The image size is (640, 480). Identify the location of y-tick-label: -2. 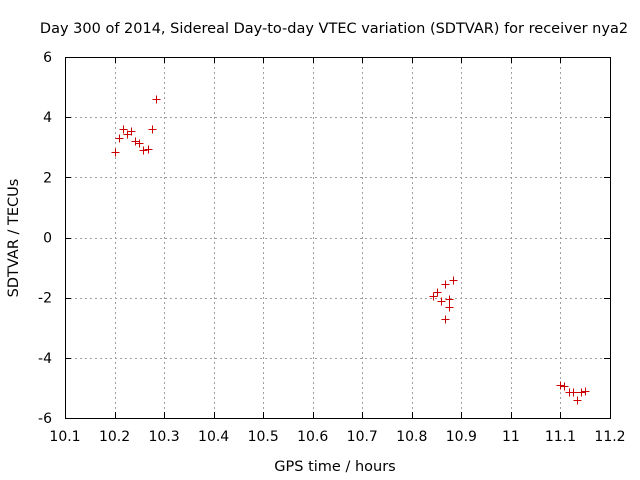
(45, 299).